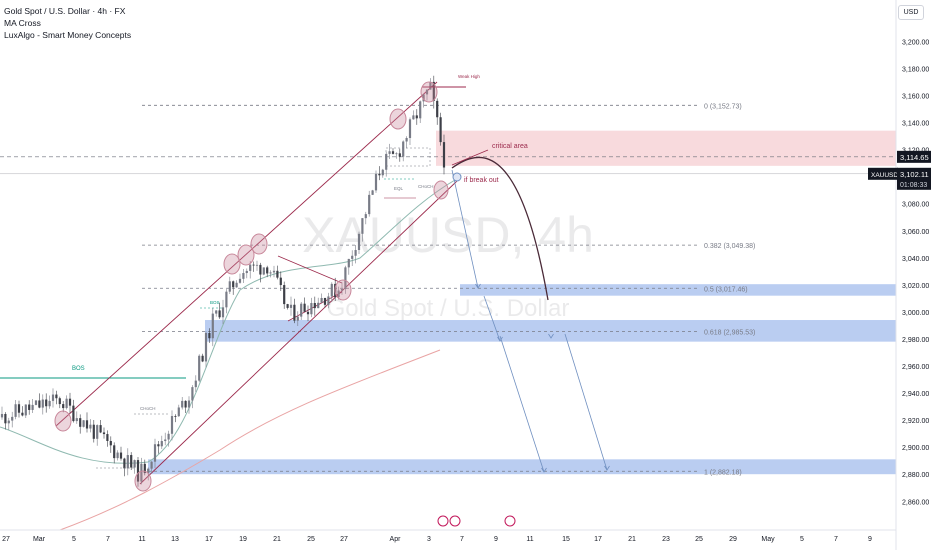  I want to click on time-tick: 3, so click(429, 539).